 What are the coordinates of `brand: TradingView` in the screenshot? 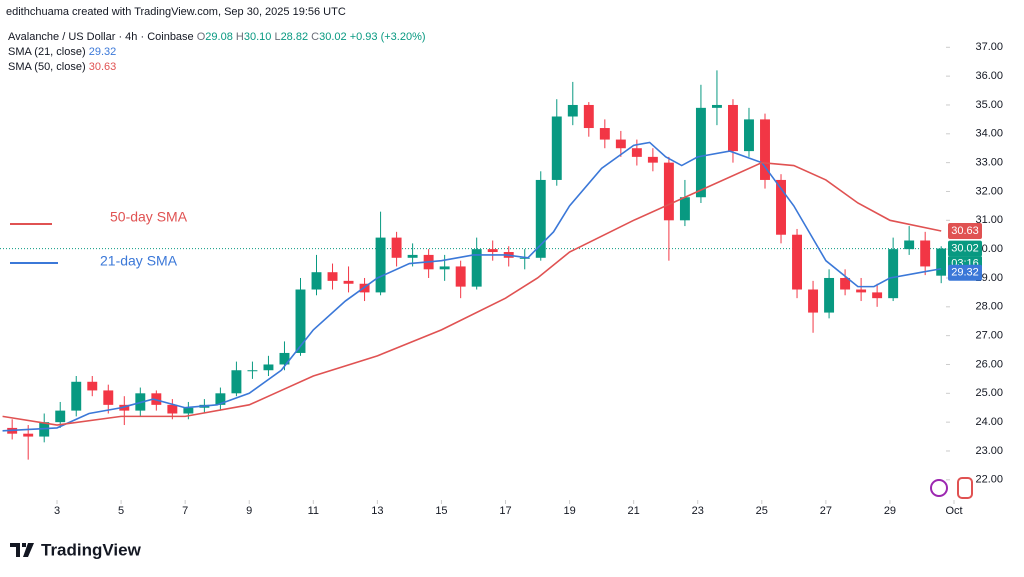 It's located at (91, 549).